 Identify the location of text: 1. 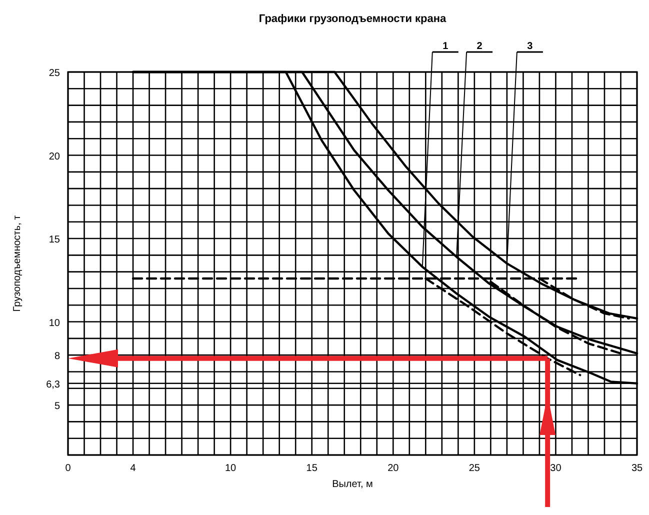
(445, 46).